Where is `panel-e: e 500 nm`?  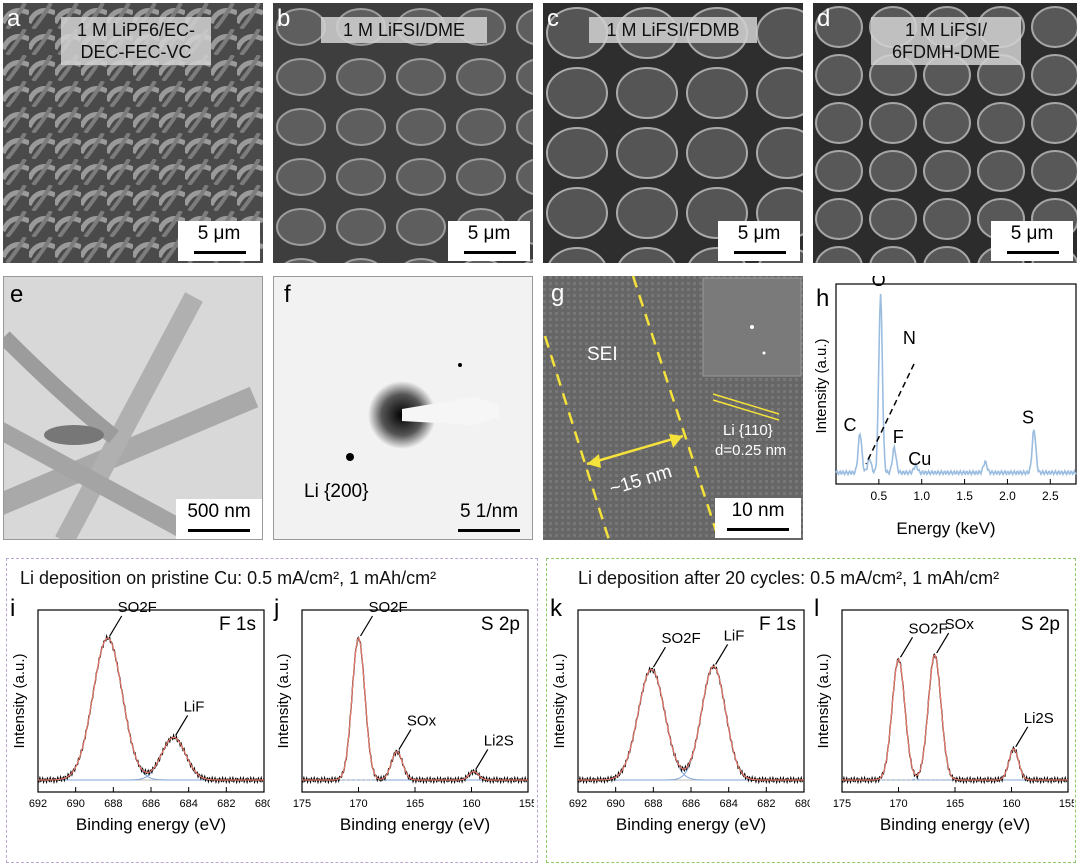
panel-e: e 500 nm is located at coordinates (133, 408).